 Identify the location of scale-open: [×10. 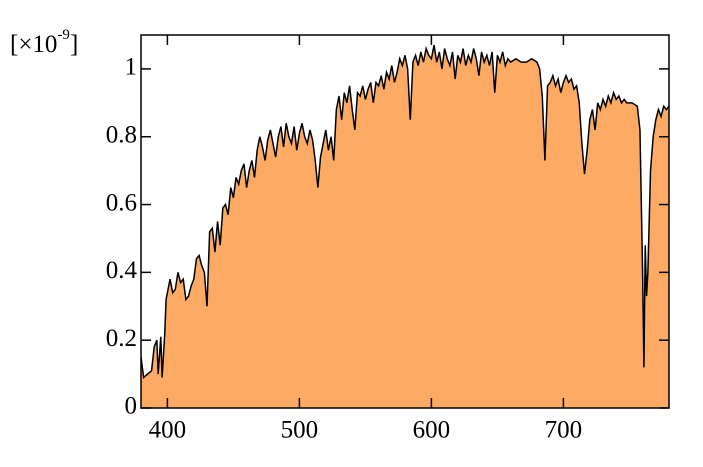
(33, 44).